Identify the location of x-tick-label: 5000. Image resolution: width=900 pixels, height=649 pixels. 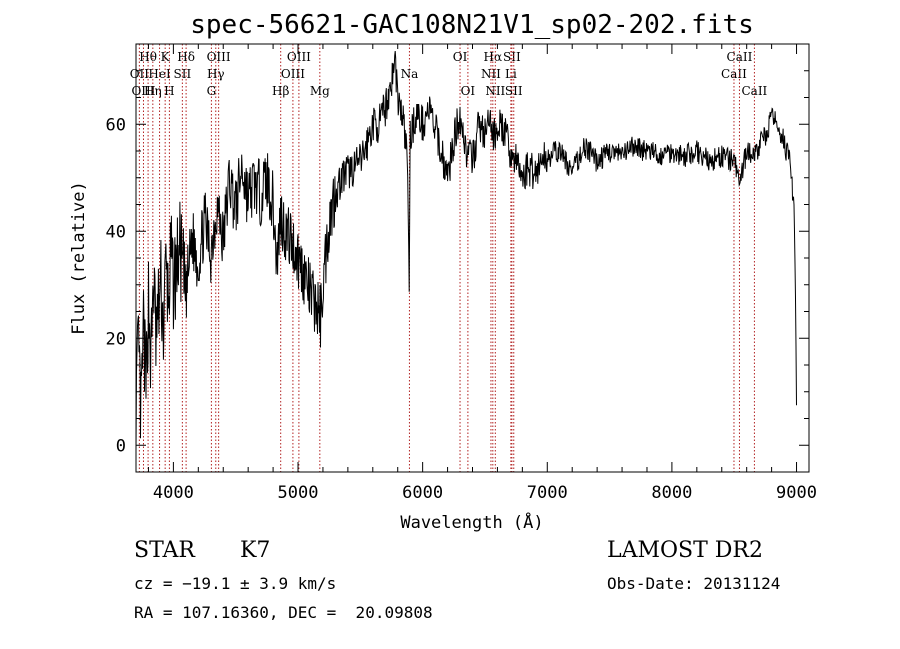
(298, 493).